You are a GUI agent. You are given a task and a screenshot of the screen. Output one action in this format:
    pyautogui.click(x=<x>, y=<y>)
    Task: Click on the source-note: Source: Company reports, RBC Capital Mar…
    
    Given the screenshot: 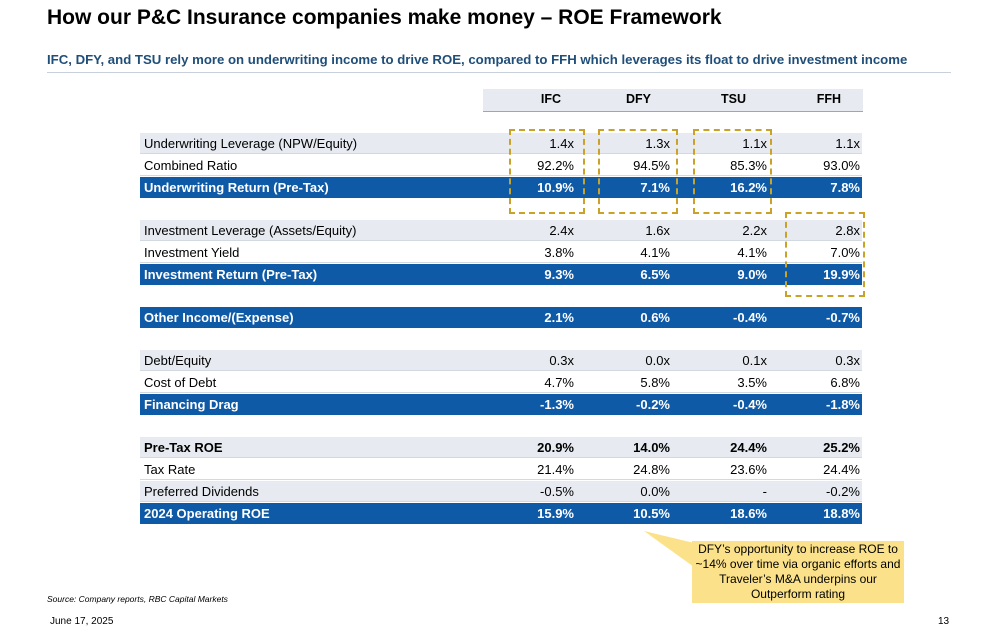 What is the action you would take?
    pyautogui.click(x=137, y=599)
    